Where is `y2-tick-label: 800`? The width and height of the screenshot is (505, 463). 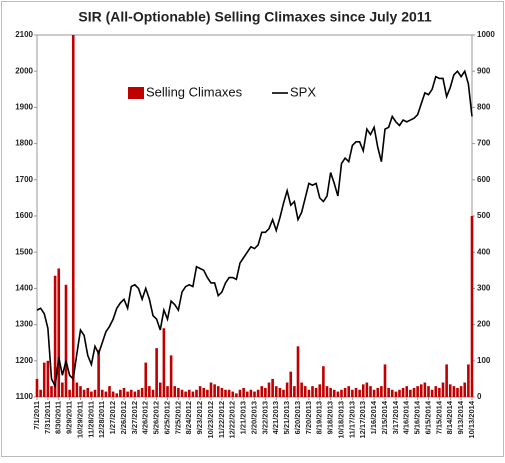 y2-tick-label: 800 is located at coordinates (484, 107).